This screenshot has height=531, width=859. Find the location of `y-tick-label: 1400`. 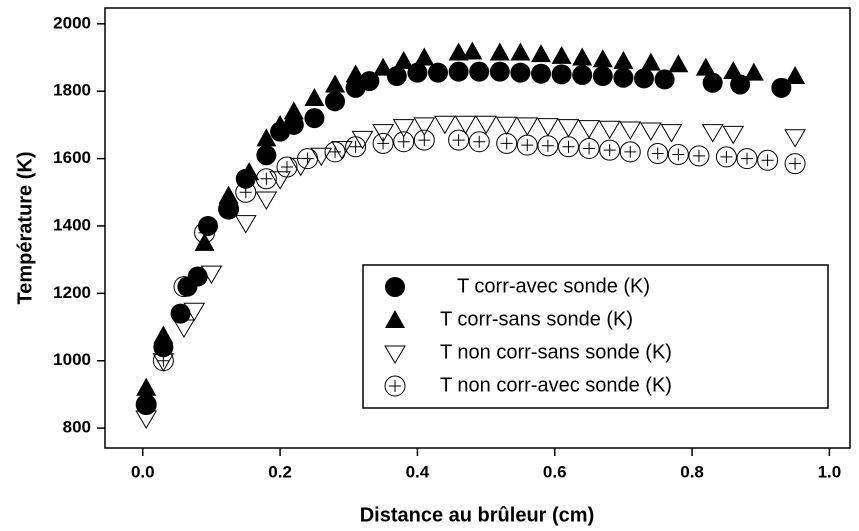

y-tick-label: 1400 is located at coordinates (72, 224).